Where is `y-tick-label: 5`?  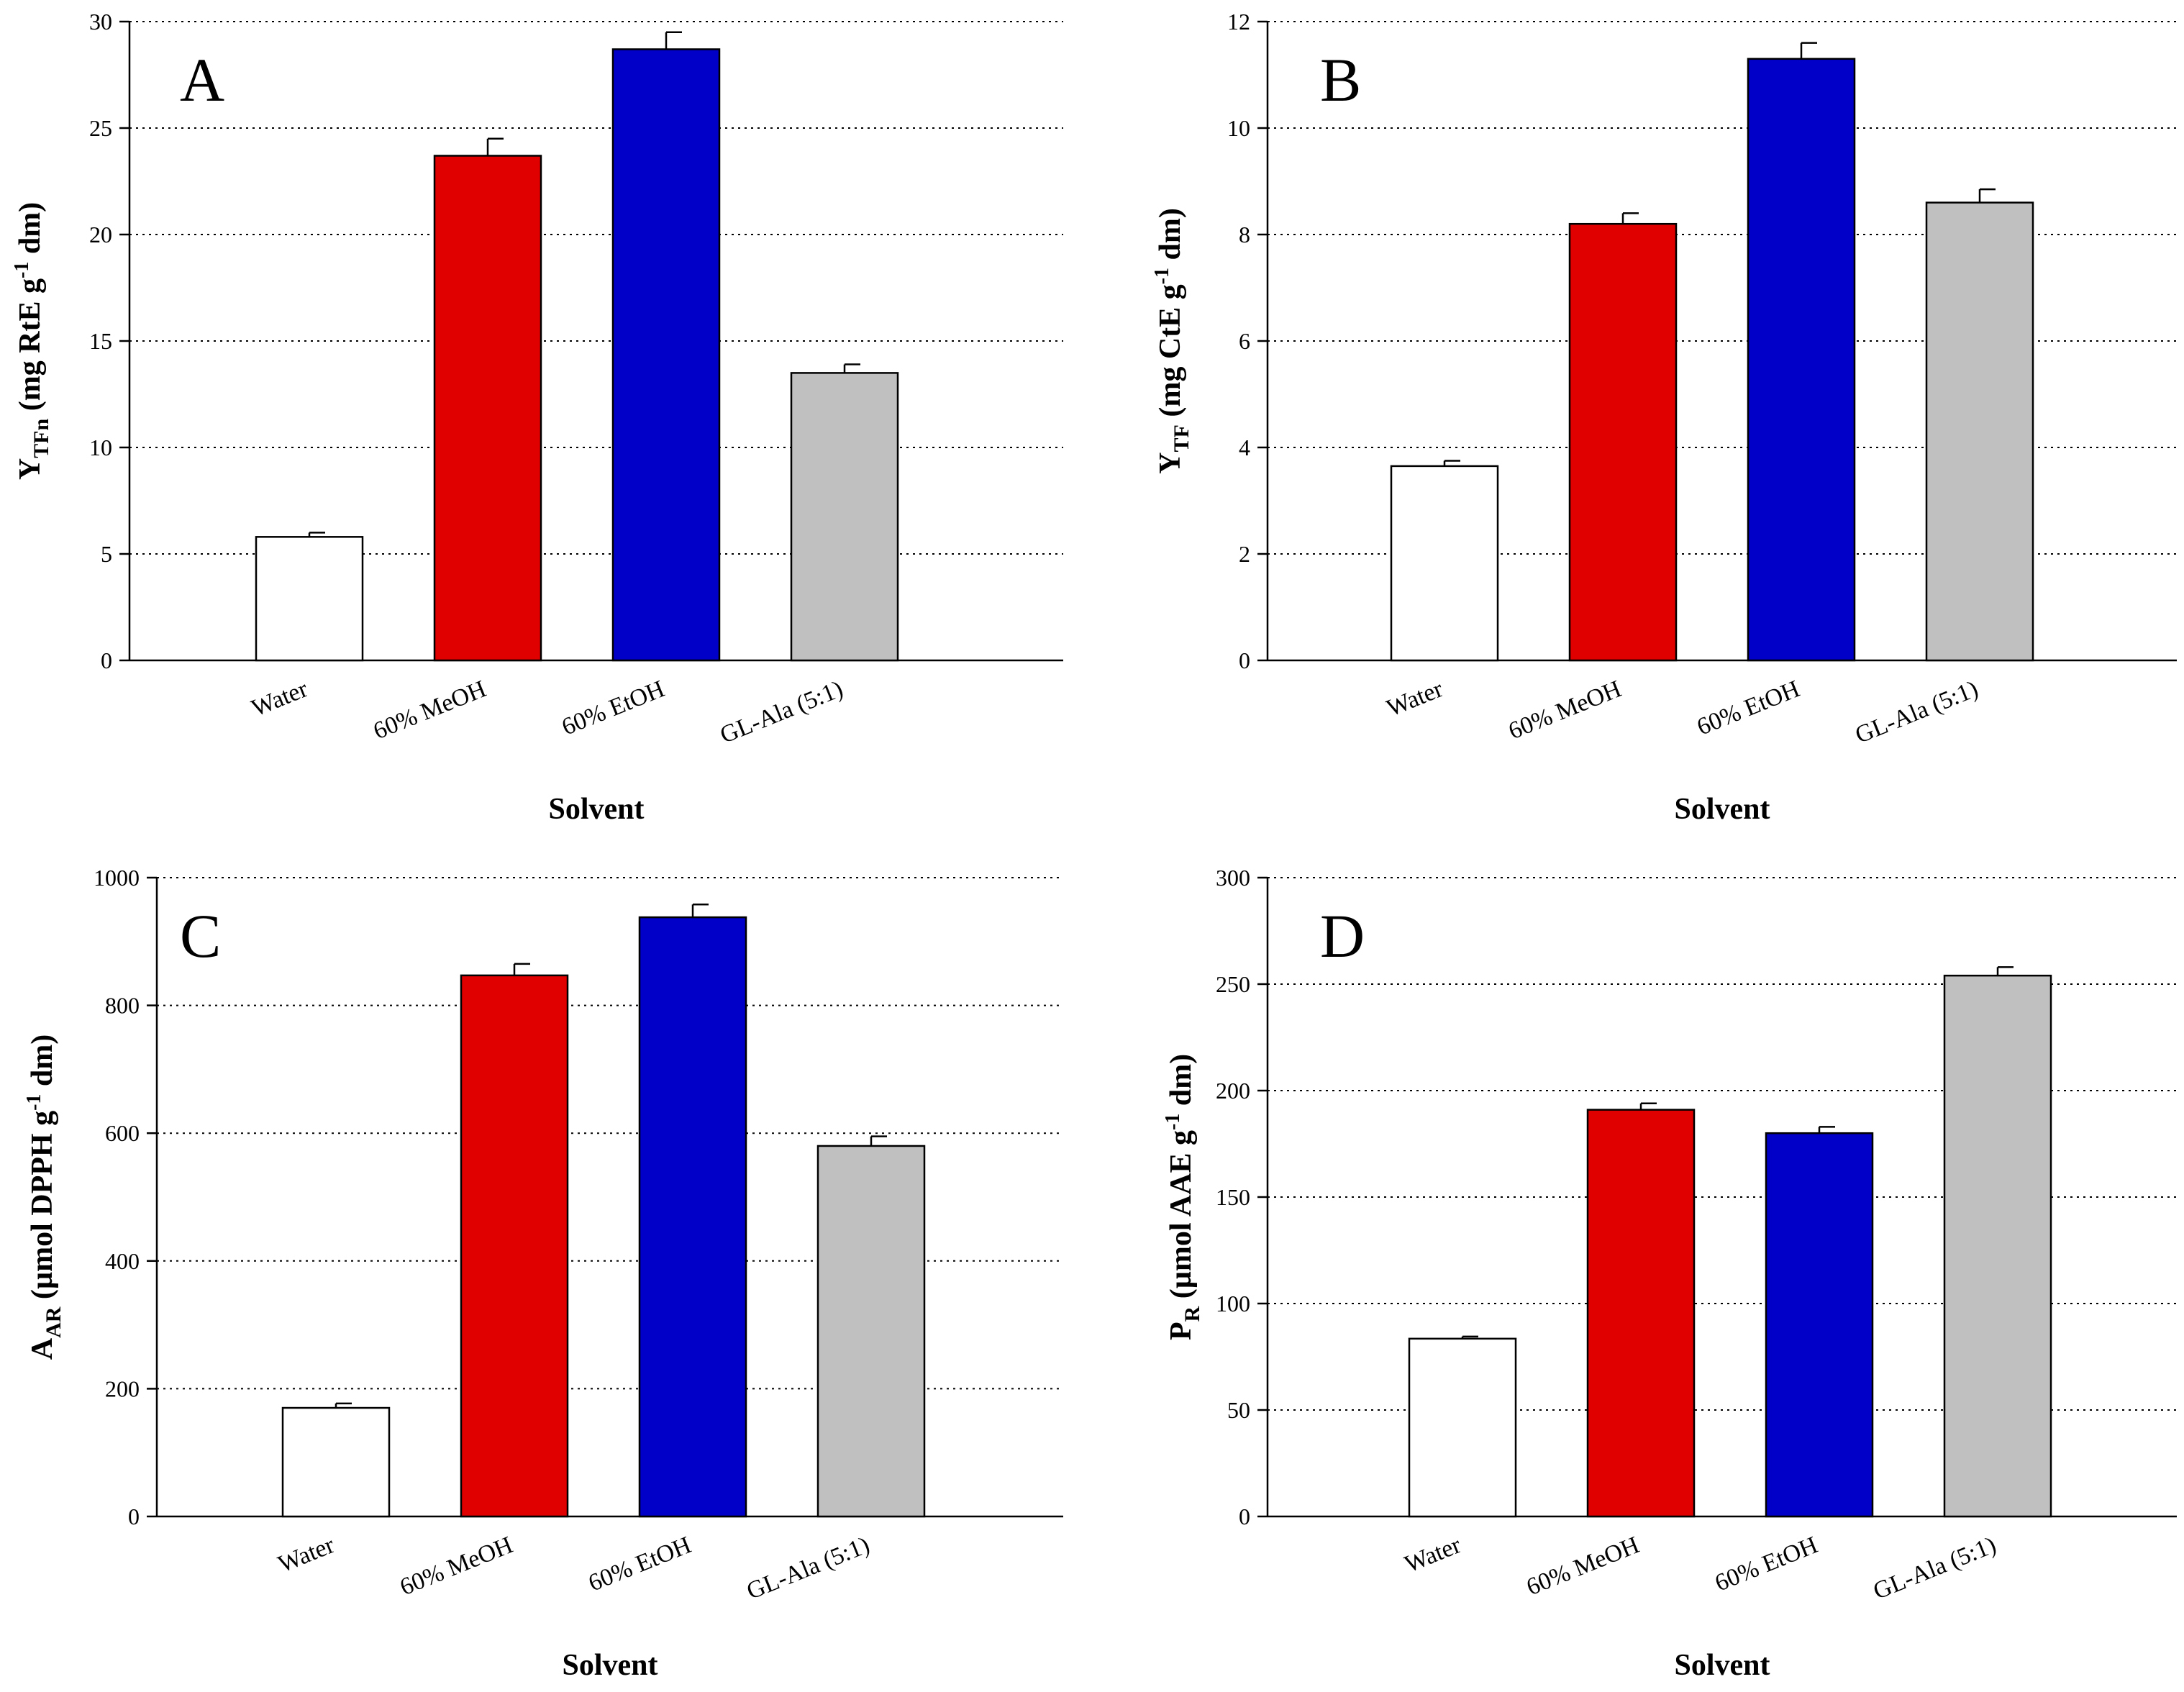
y-tick-label: 5 is located at coordinates (106, 554).